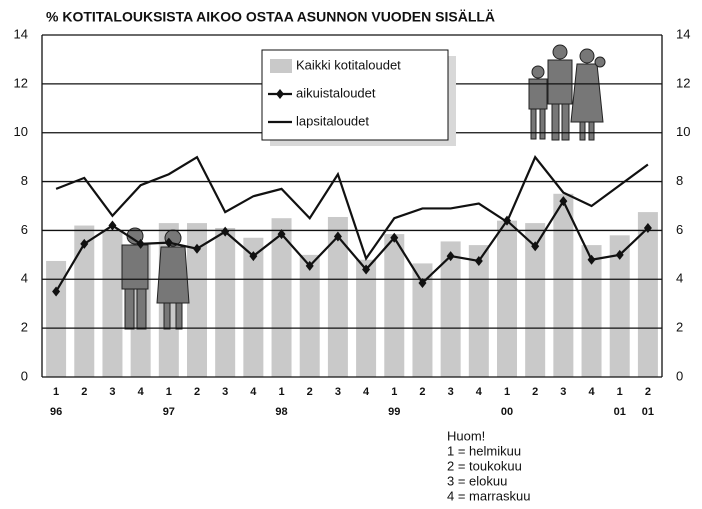 This screenshot has height=509, width=702. What do you see at coordinates (21, 33) in the screenshot?
I see `y-tick-label: 14` at bounding box center [21, 33].